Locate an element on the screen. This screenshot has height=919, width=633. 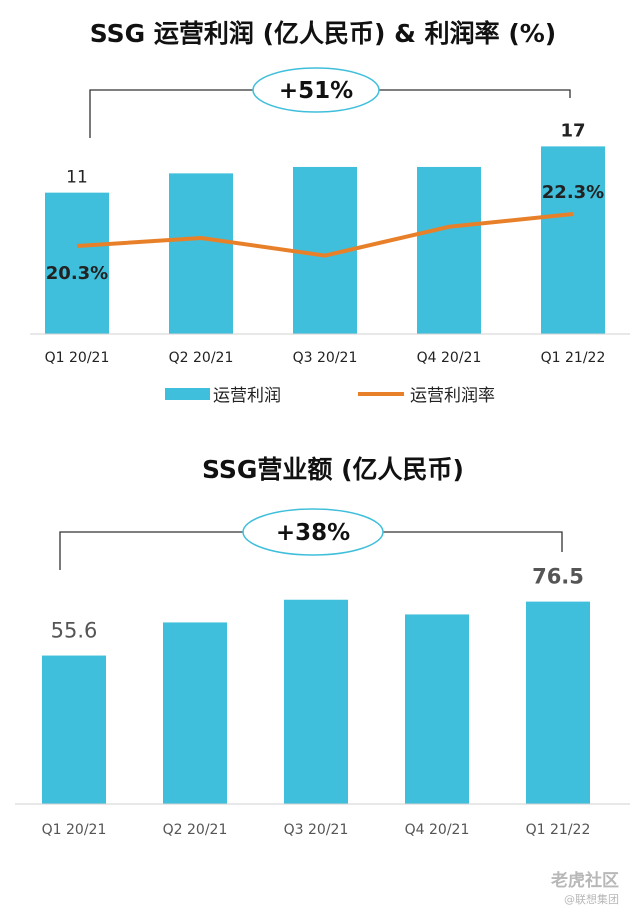
margin-value-label: 20.3% is located at coordinates (77, 273).